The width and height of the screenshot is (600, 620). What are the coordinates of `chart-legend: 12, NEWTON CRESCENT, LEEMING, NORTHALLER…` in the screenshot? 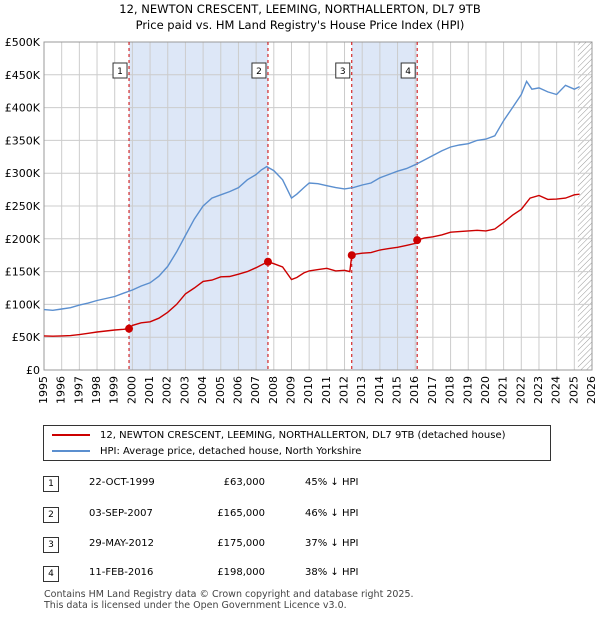 It's located at (297, 443).